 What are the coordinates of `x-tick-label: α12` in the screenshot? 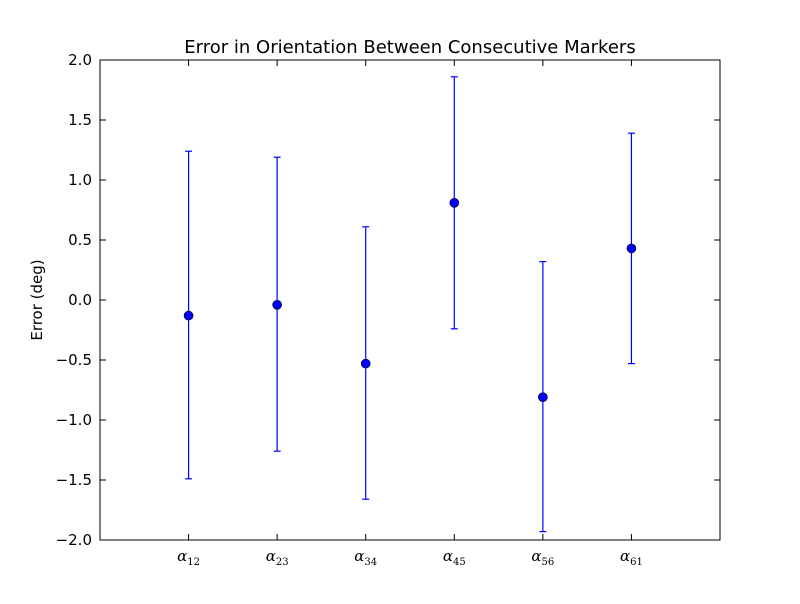 It's located at (188, 557).